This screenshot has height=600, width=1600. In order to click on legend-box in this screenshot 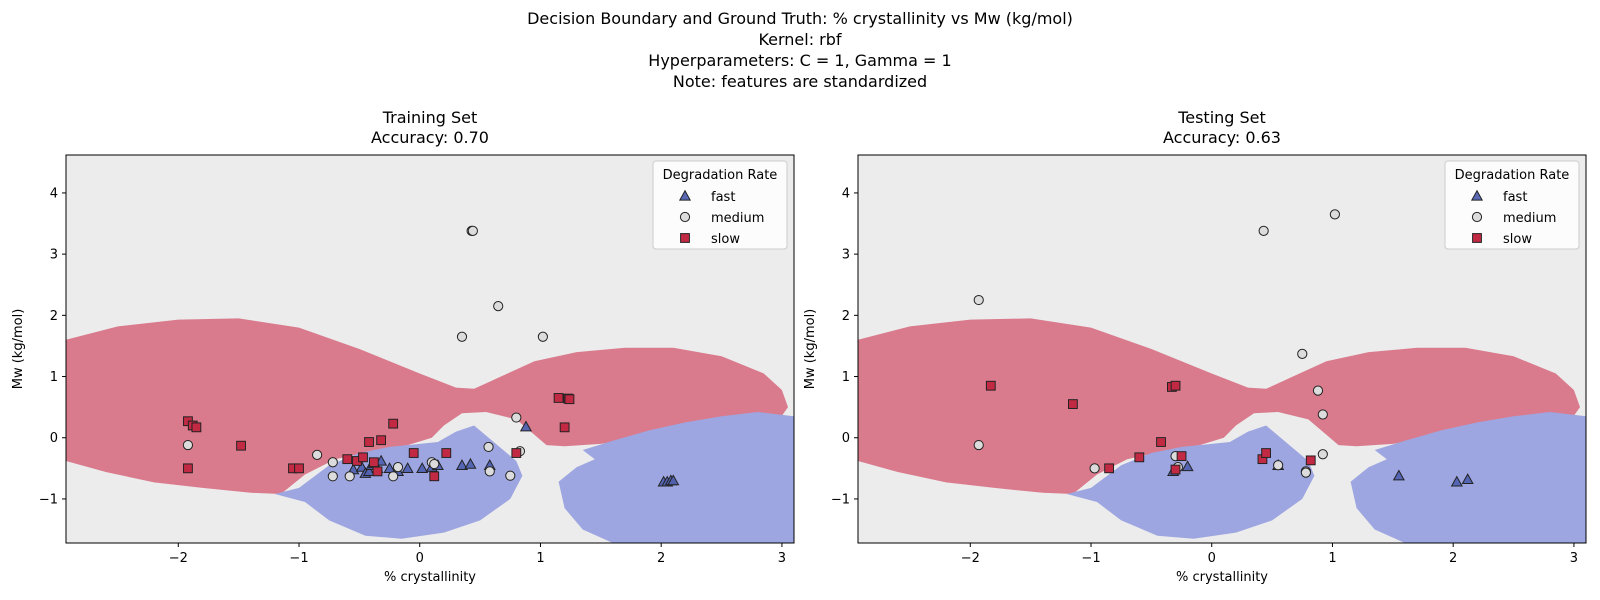, I will do `click(720, 205)`.